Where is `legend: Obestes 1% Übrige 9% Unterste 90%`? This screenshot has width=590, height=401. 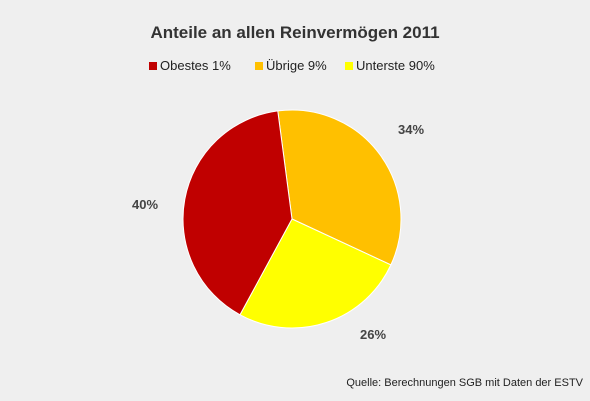
legend: Obestes 1% Übrige 9% Unterste 90% is located at coordinates (292, 65).